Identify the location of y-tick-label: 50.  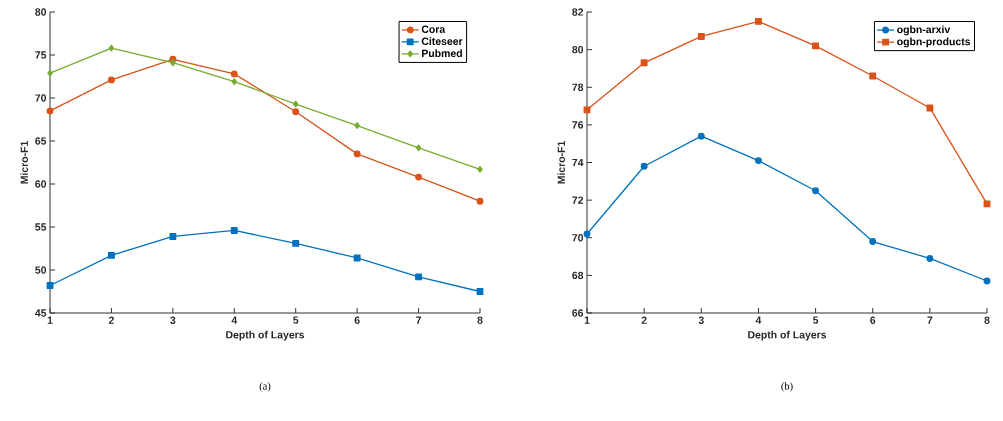
(41, 270).